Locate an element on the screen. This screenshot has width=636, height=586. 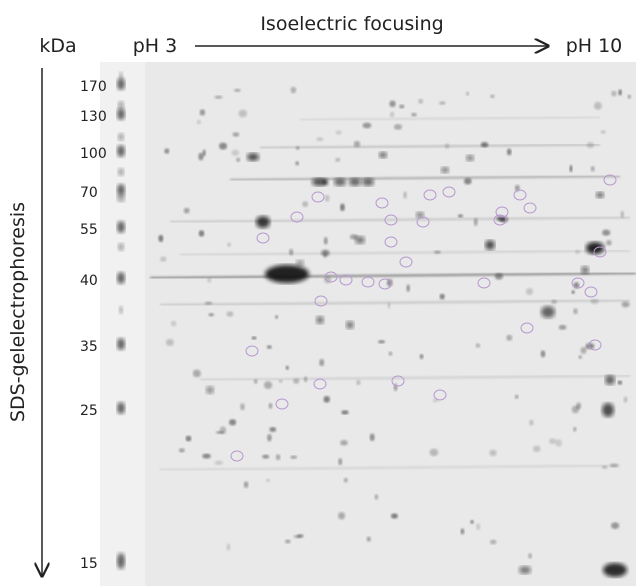
mw-labels: 170 130 100 70 55 40 35 25 15 is located at coordinates (93, 325).